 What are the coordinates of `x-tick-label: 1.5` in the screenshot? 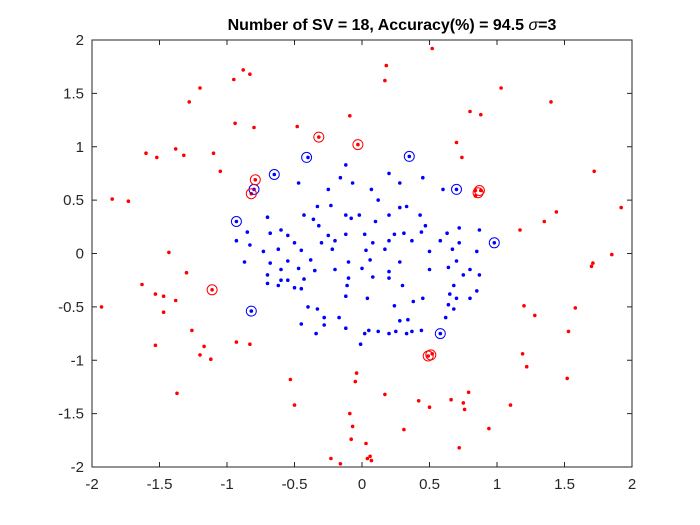 It's located at (564, 484).